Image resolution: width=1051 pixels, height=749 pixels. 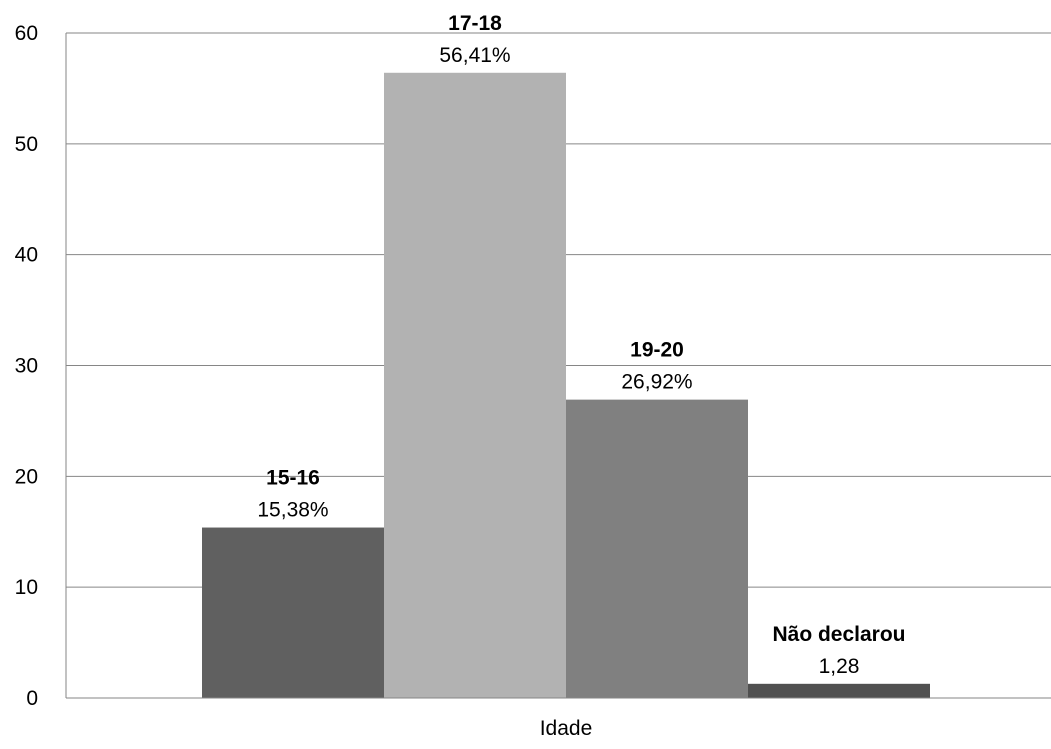 I want to click on y-tick-label: 60, so click(x=26, y=33).